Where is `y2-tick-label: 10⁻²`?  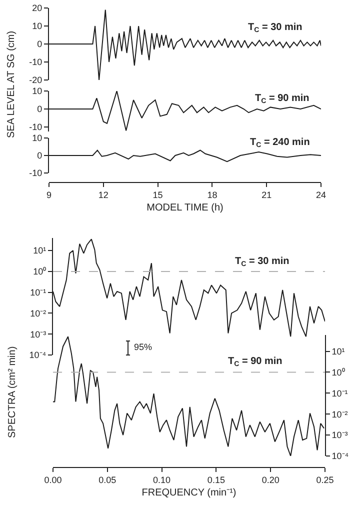 y2-tick-label: 10⁻² is located at coordinates (340, 414).